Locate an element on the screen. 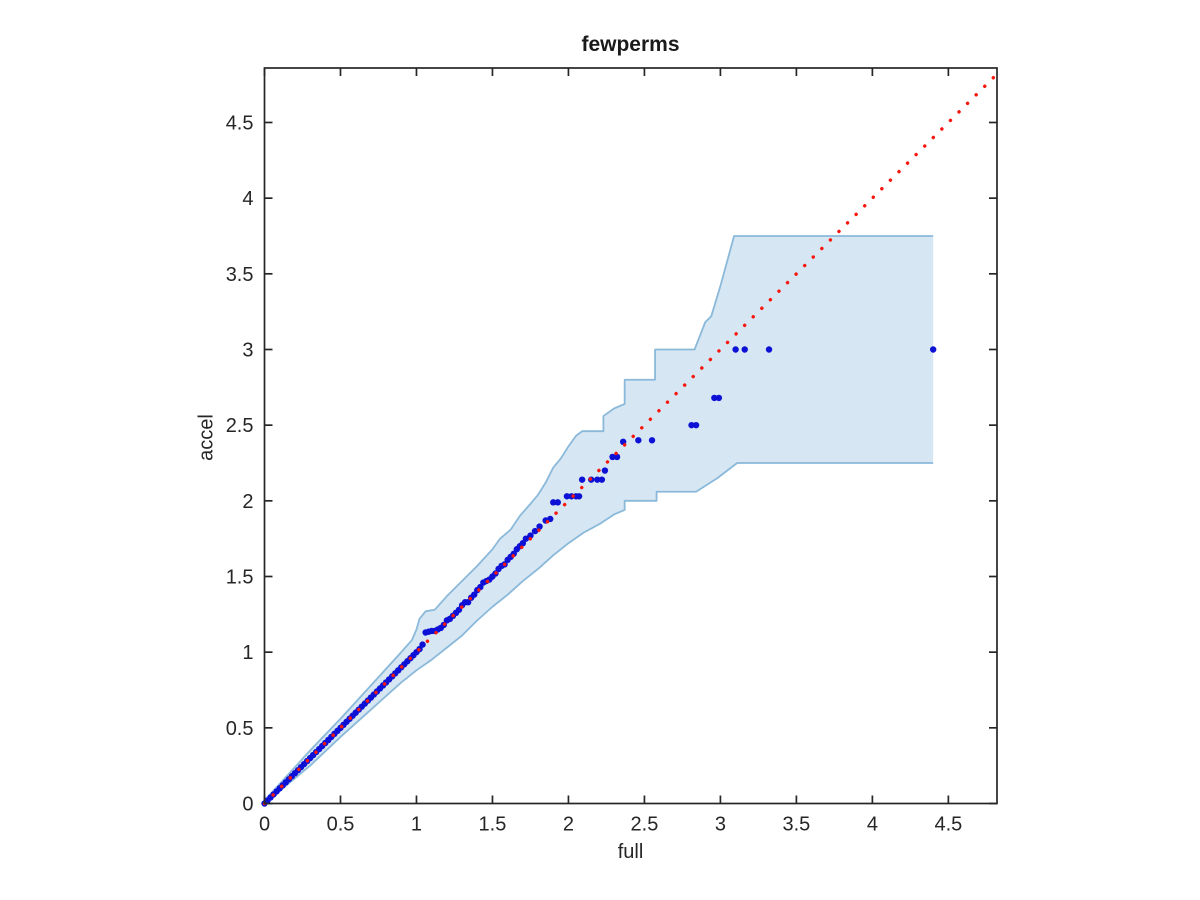 The image size is (1200, 900). y-tick-label: 2.5 is located at coordinates (240, 426).